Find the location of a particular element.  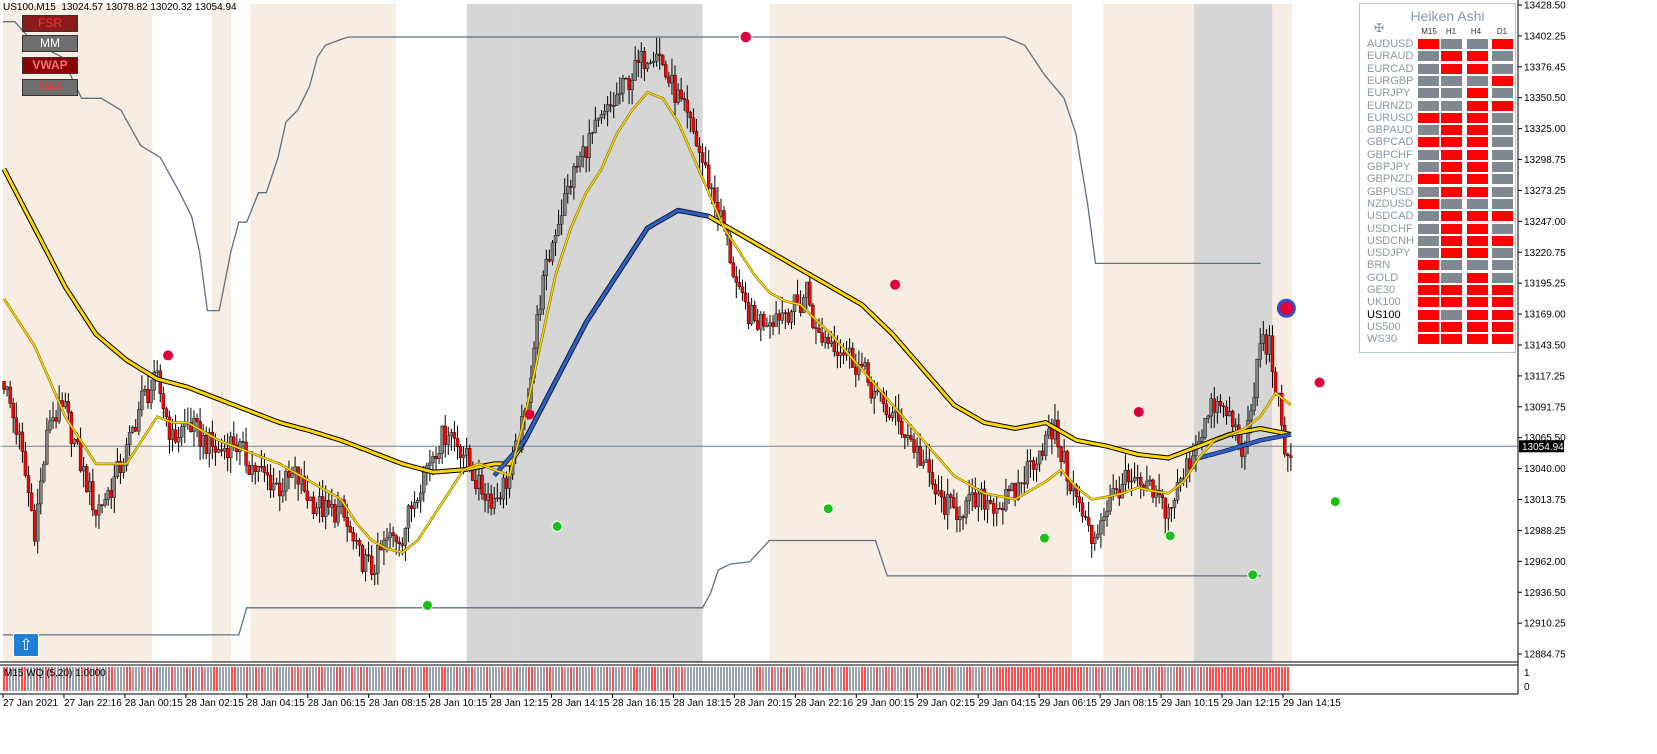

x-tick-label: 28 Jan 02:15 is located at coordinates (215, 703).